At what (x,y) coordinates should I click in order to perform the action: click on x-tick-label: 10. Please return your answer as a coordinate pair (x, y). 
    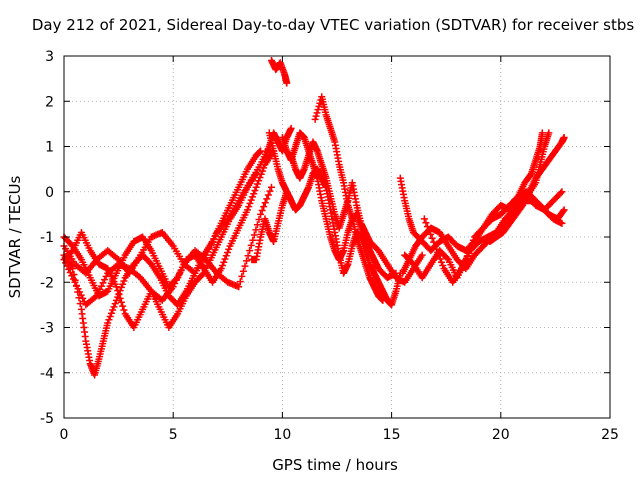
    Looking at the image, I should click on (282, 435).